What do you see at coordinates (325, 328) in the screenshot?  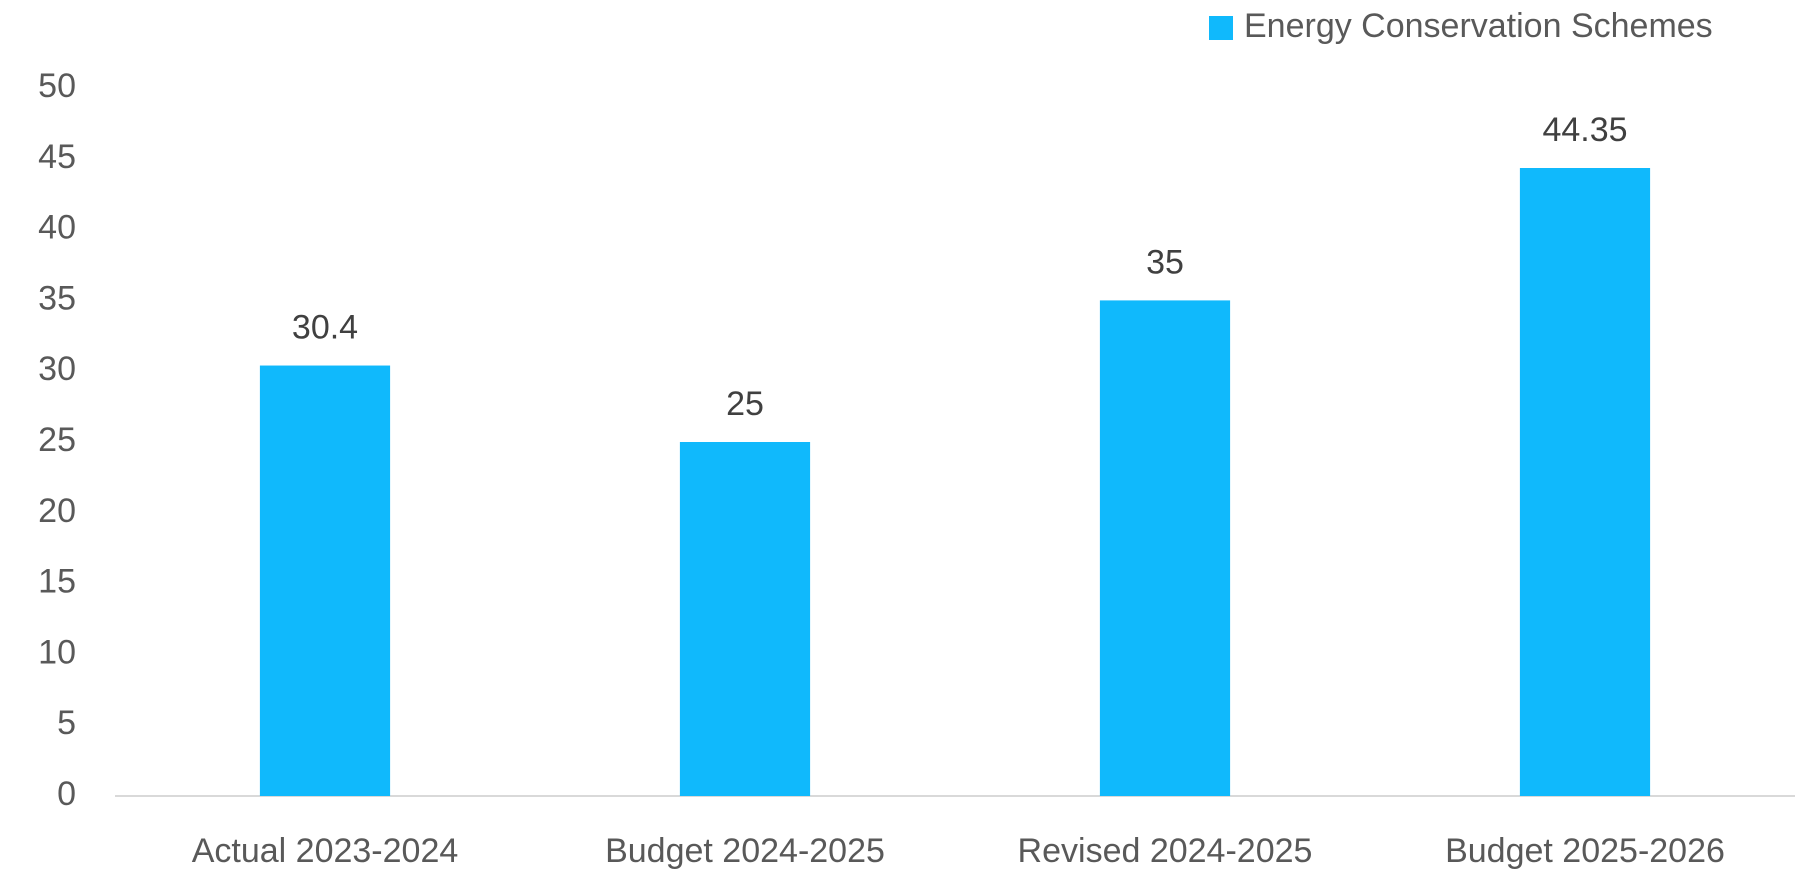 I see `data-label: 30.4` at bounding box center [325, 328].